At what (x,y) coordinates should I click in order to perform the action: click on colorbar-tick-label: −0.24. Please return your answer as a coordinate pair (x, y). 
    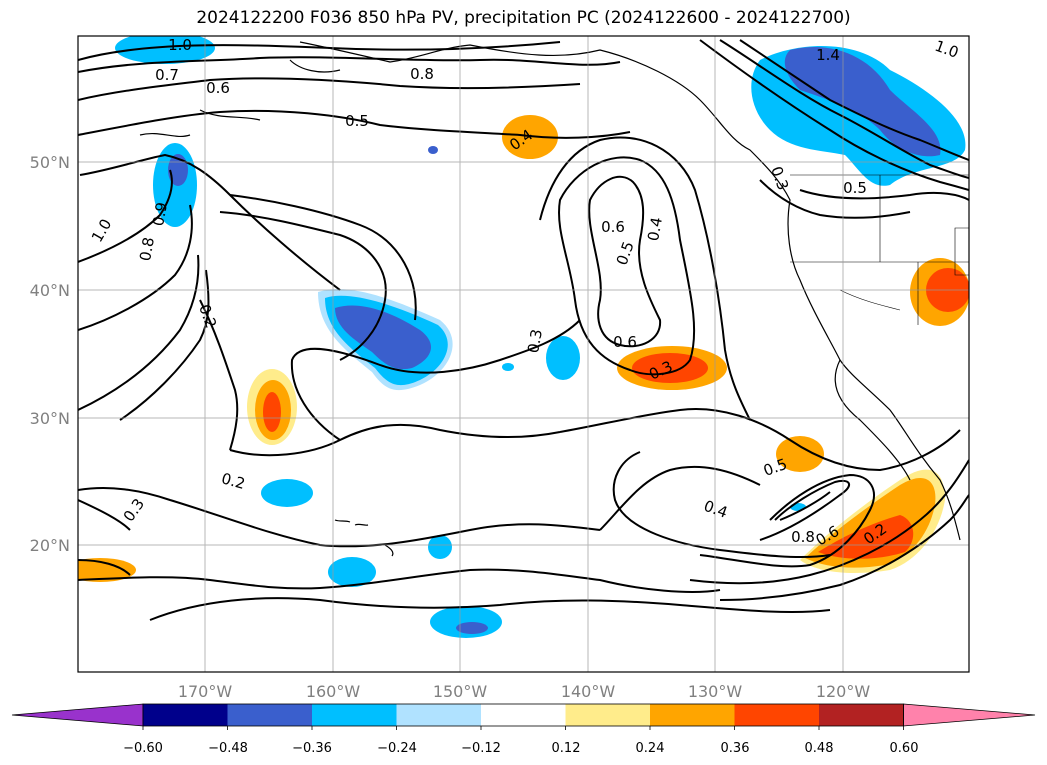
    Looking at the image, I should click on (397, 748).